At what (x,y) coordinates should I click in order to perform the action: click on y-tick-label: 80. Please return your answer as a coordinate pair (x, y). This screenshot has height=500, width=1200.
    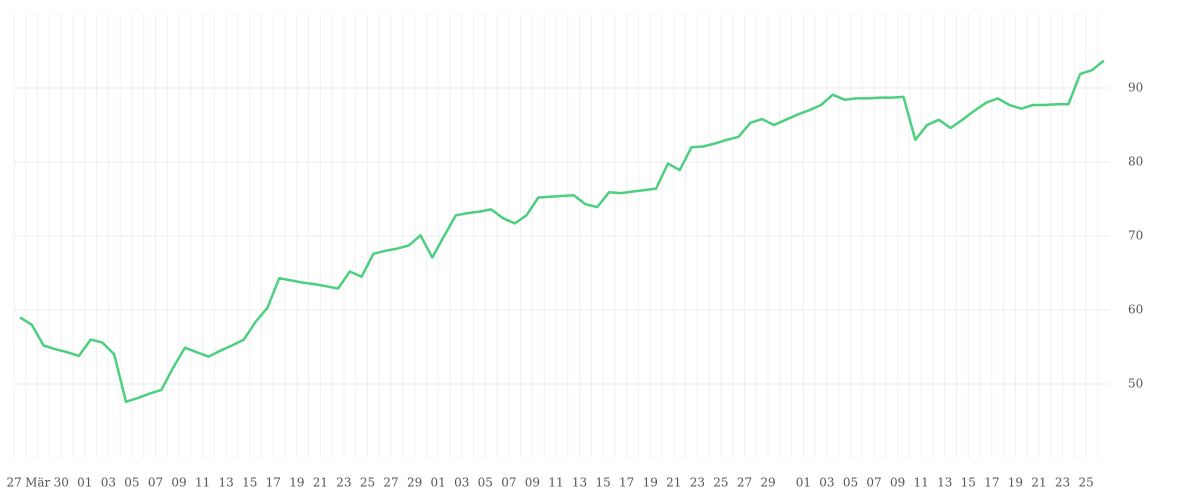
    Looking at the image, I should click on (1135, 162).